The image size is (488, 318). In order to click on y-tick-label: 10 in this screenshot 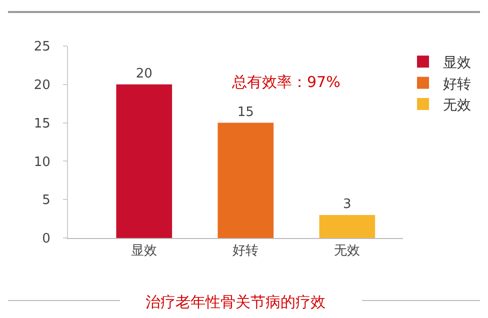, I will do `click(42, 162)`.